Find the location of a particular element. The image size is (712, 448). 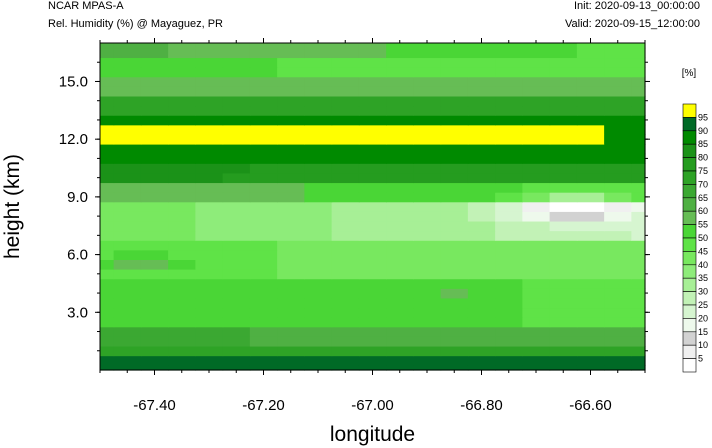

colorbar-label: 25 is located at coordinates (703, 305).